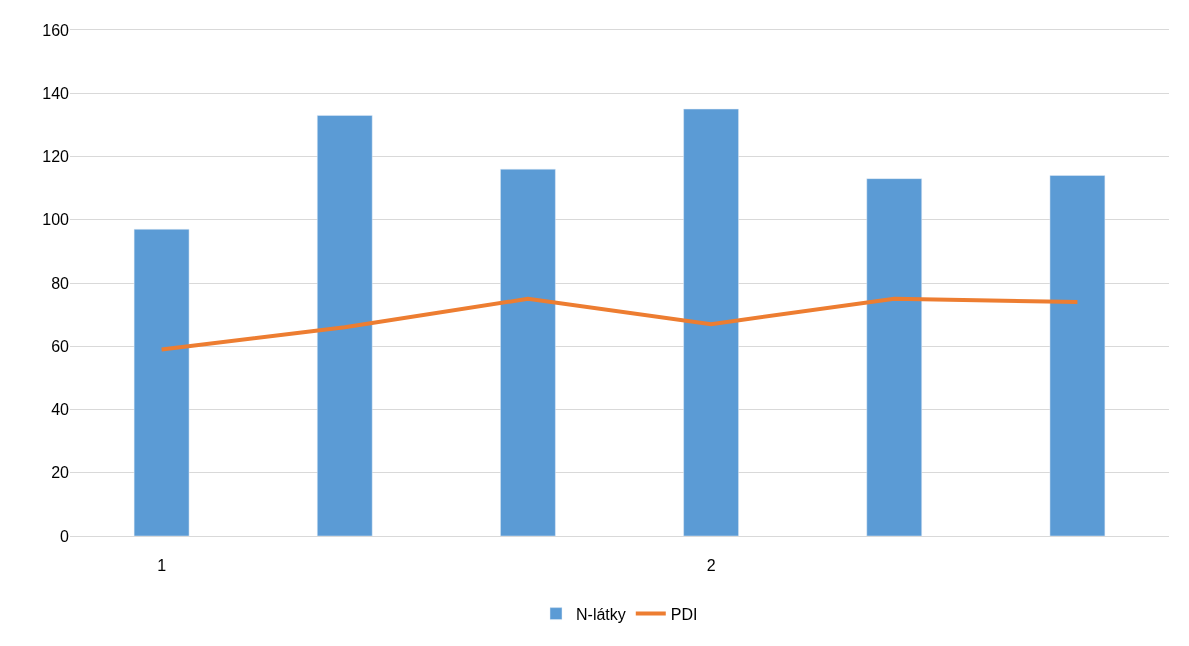 The width and height of the screenshot is (1189, 646). I want to click on y-tick-label: 40, so click(60, 410).